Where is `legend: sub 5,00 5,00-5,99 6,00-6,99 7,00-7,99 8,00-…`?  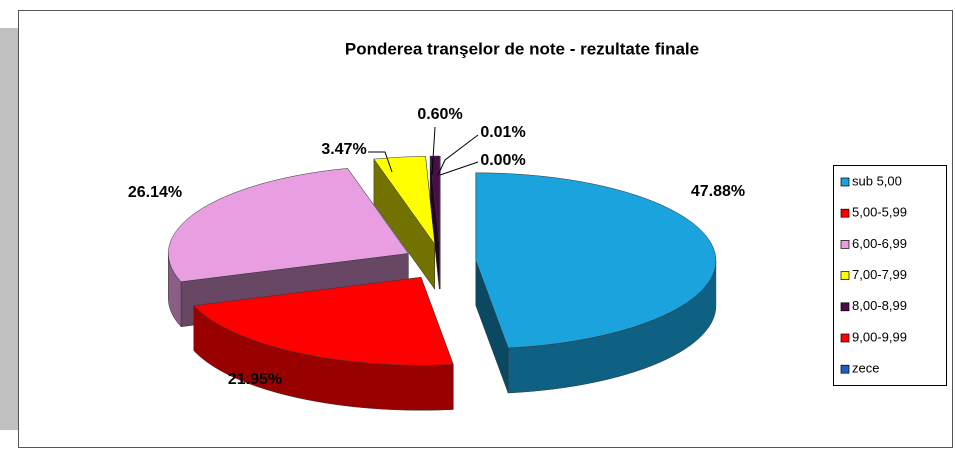
legend: sub 5,00 5,00-5,99 6,00-6,99 7,00-7,99 8,00-… is located at coordinates (873, 274).